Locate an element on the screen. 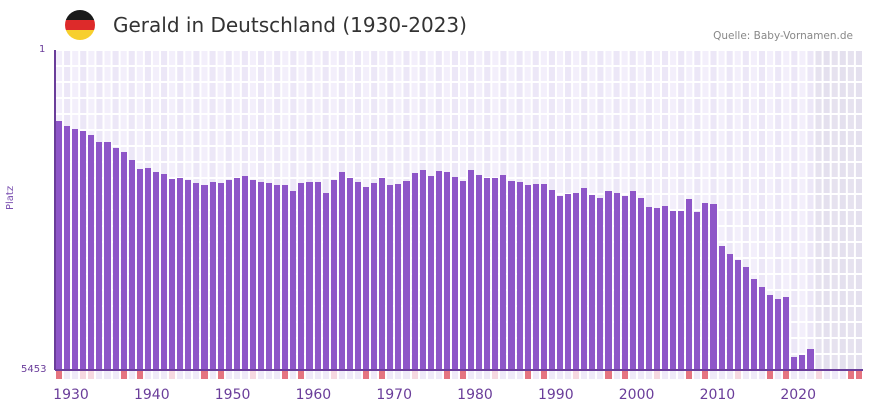  bar-1936 is located at coordinates (107, 255).